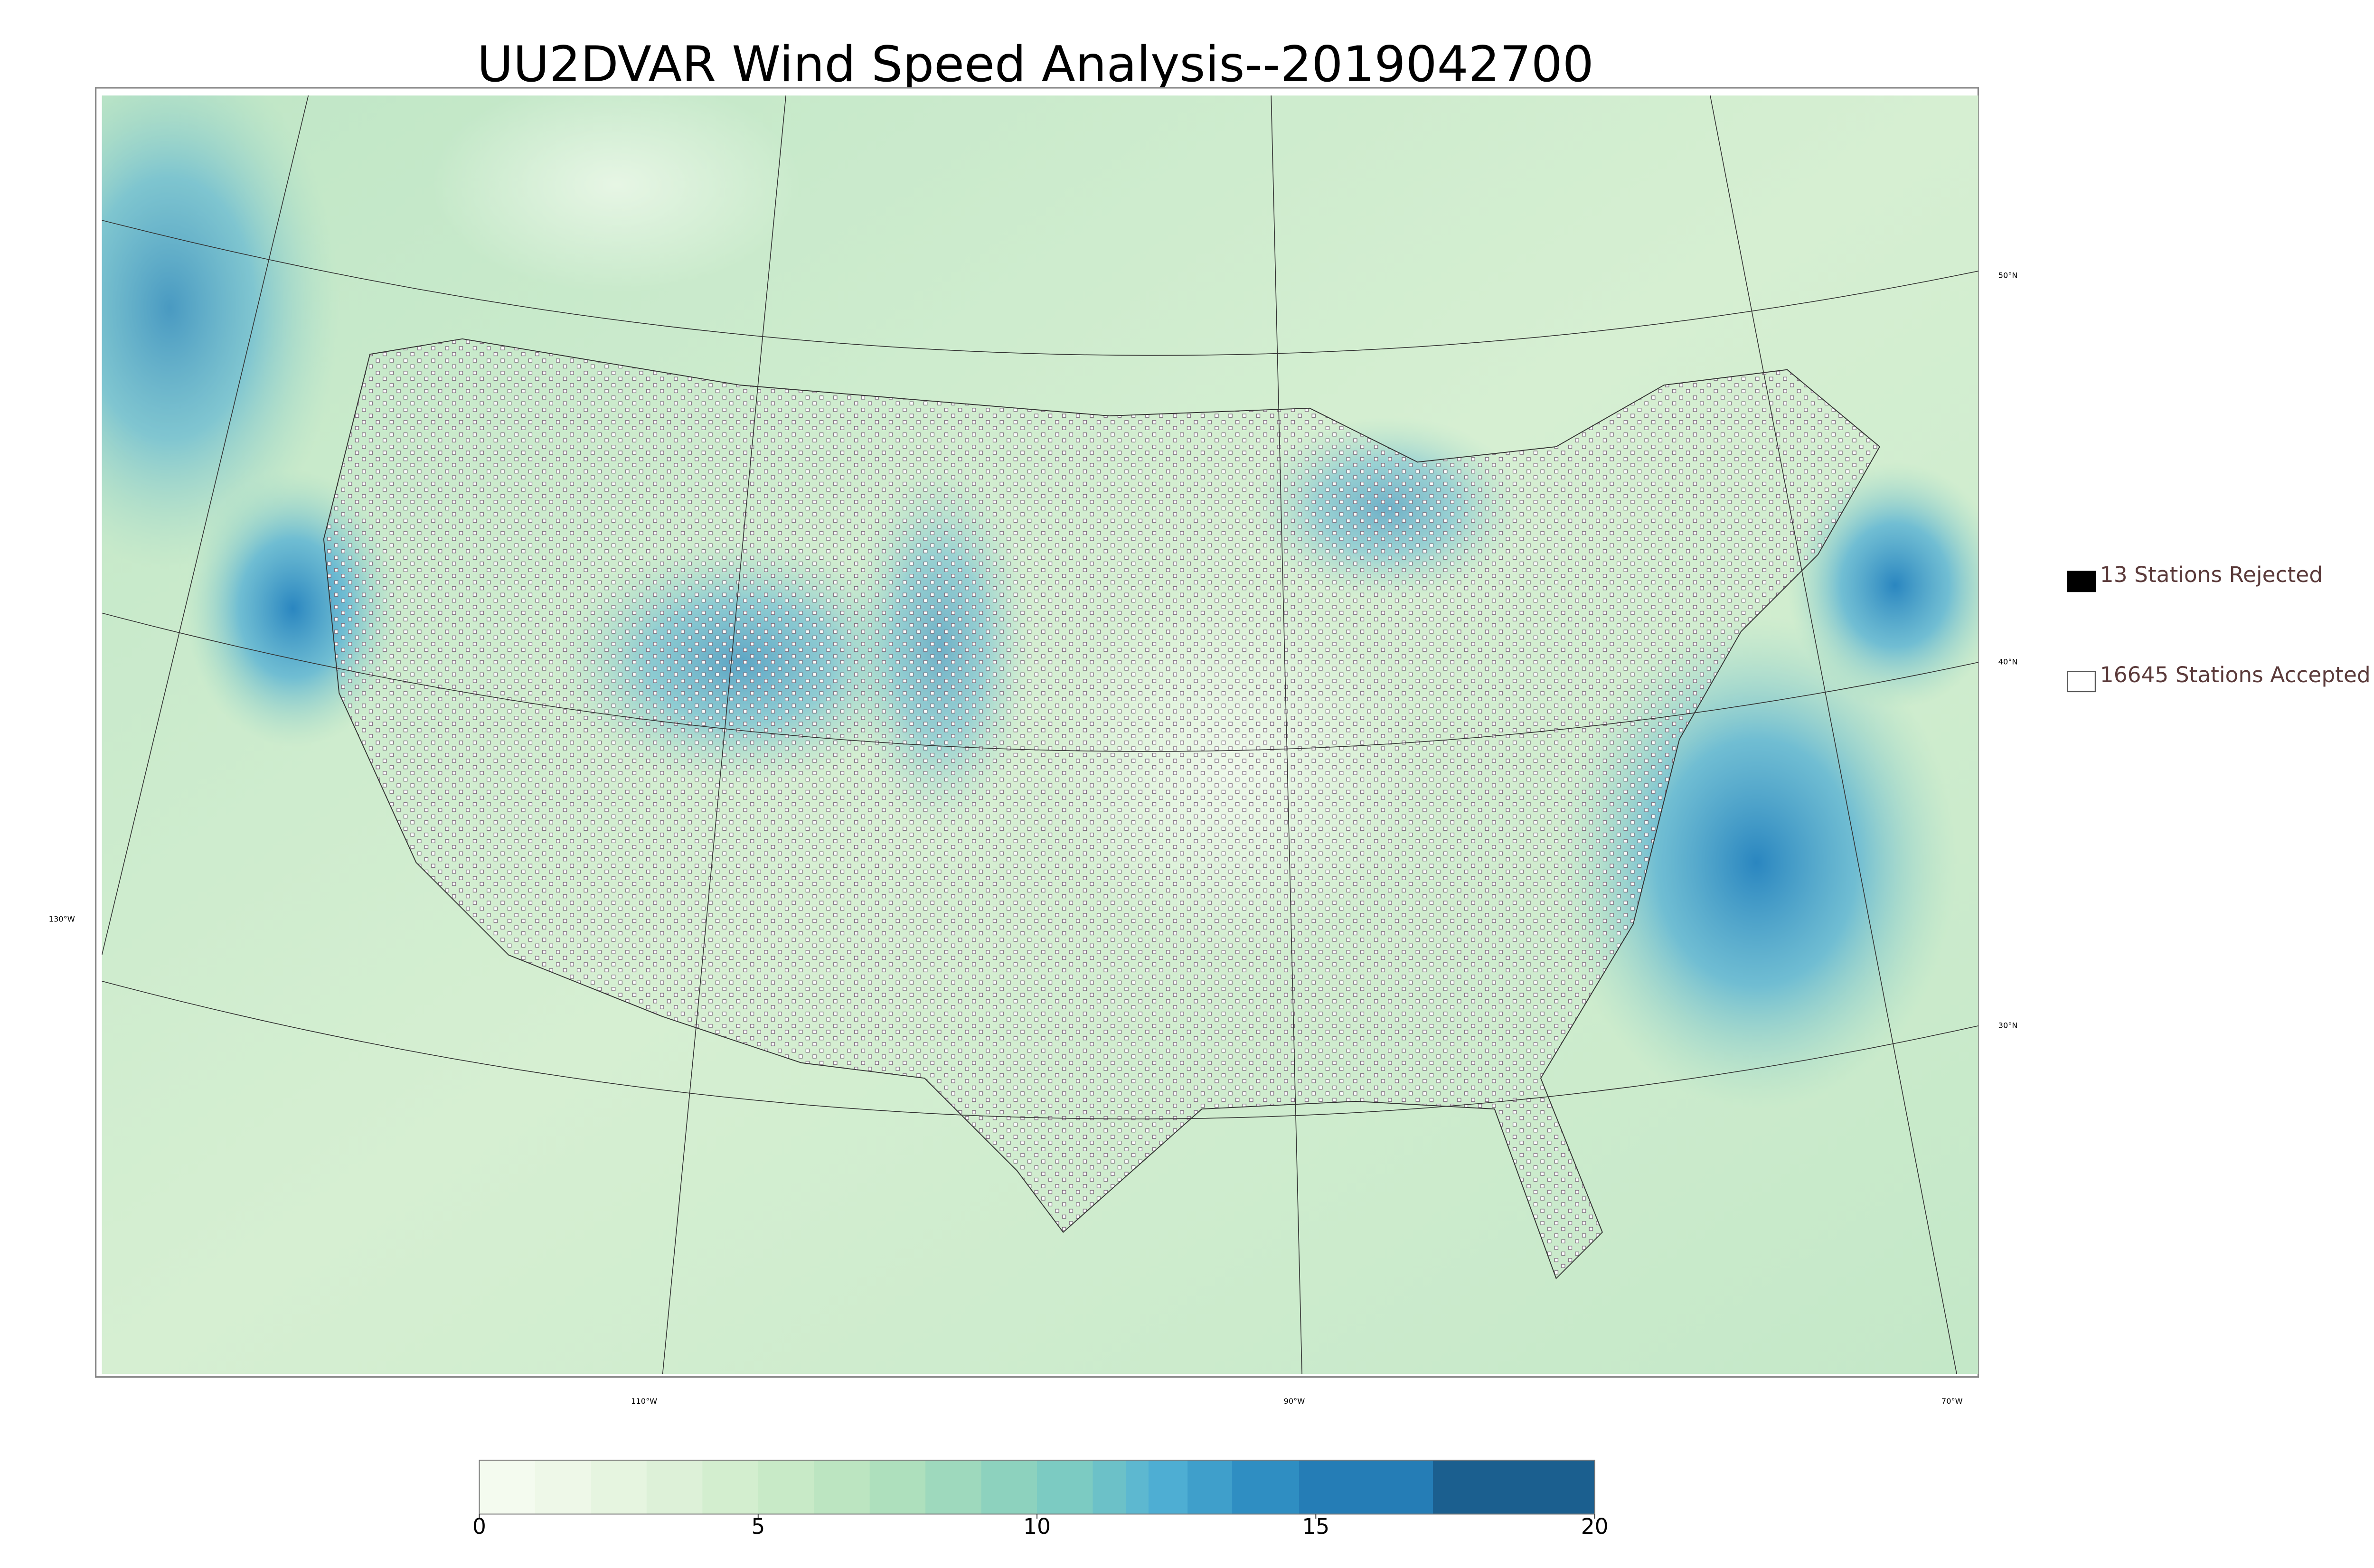 The width and height of the screenshot is (2374, 1568). Describe the element at coordinates (1037, 1527) in the screenshot. I see `colorbar-tick-label: 10` at that location.